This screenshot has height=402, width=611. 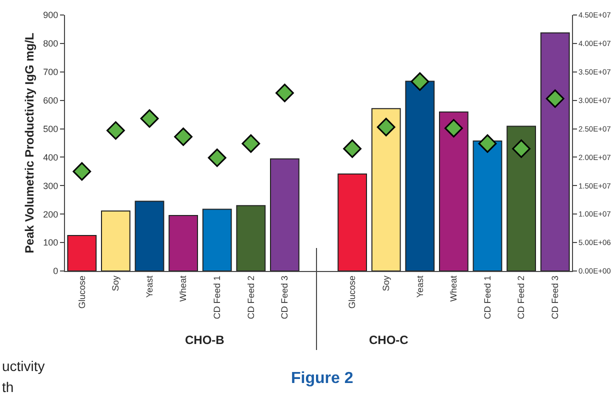 I want to click on y-axis-title: Peak Volumetric Productivity IgG mg/L, so click(x=29, y=143).